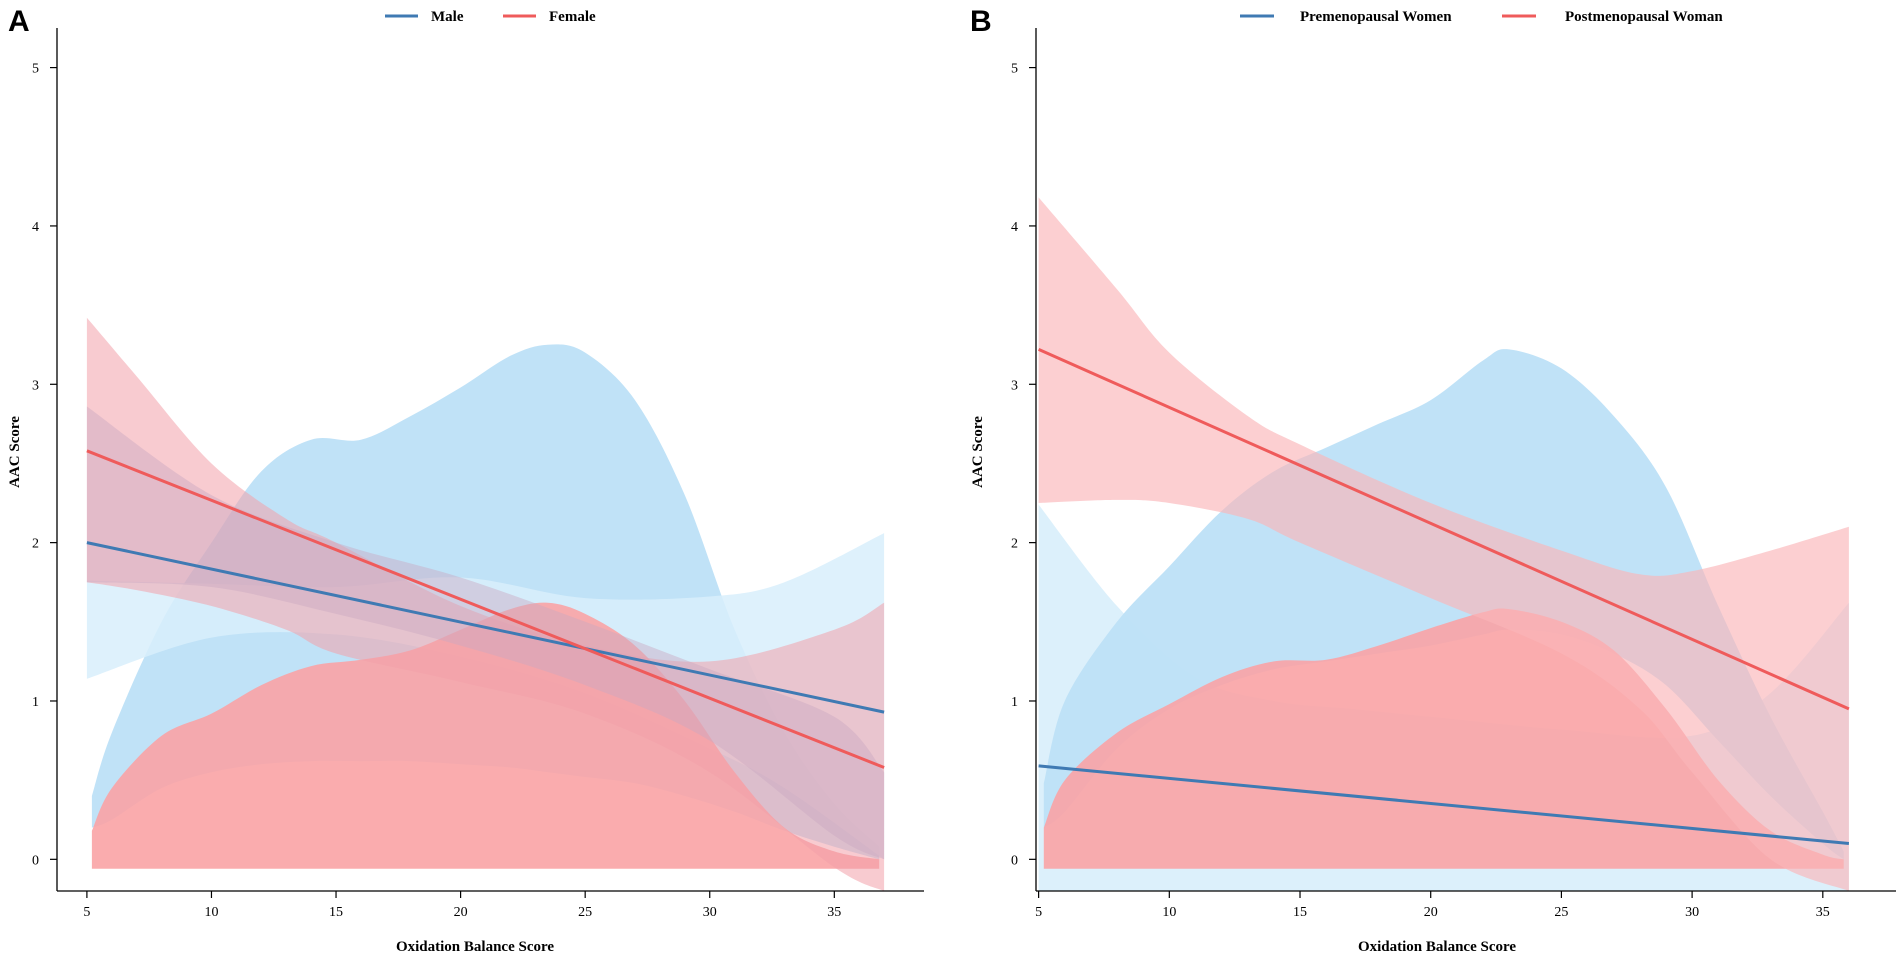 The height and width of the screenshot is (958, 1902). Describe the element at coordinates (485, 627) in the screenshot. I see `panel-a-series-male` at that location.